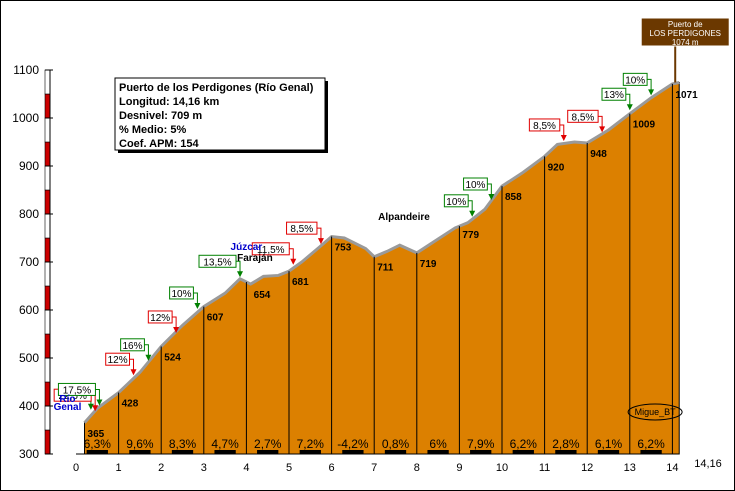 The image size is (735, 491). What do you see at coordinates (161, 468) in the screenshot?
I see `x-tick-label: 2` at bounding box center [161, 468].